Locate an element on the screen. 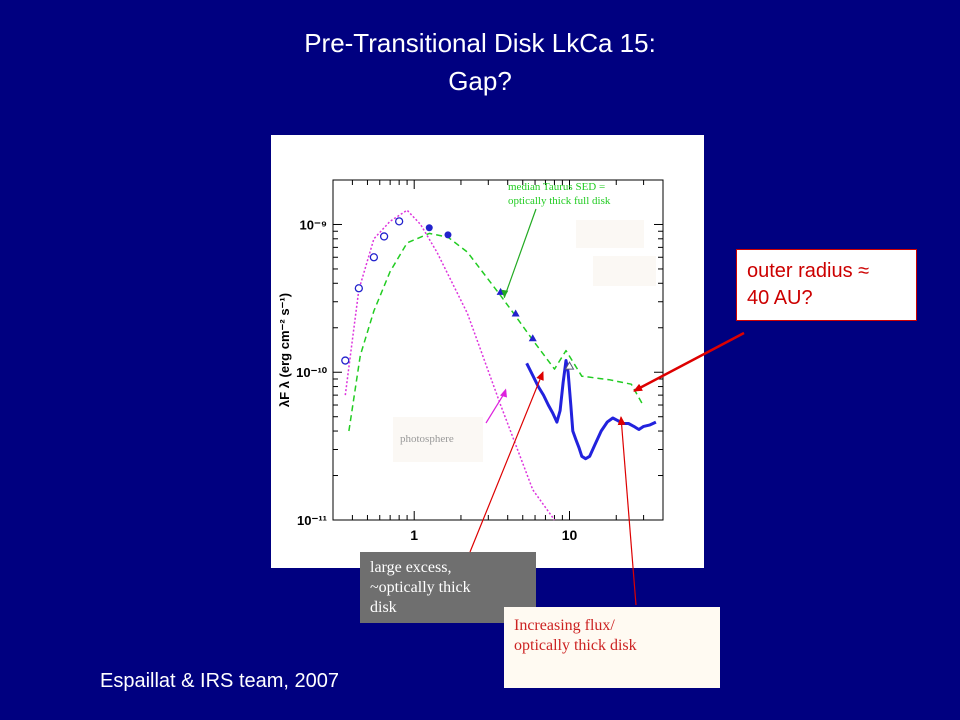  median-sed-annotation: optically thick full disk is located at coordinates (559, 201).